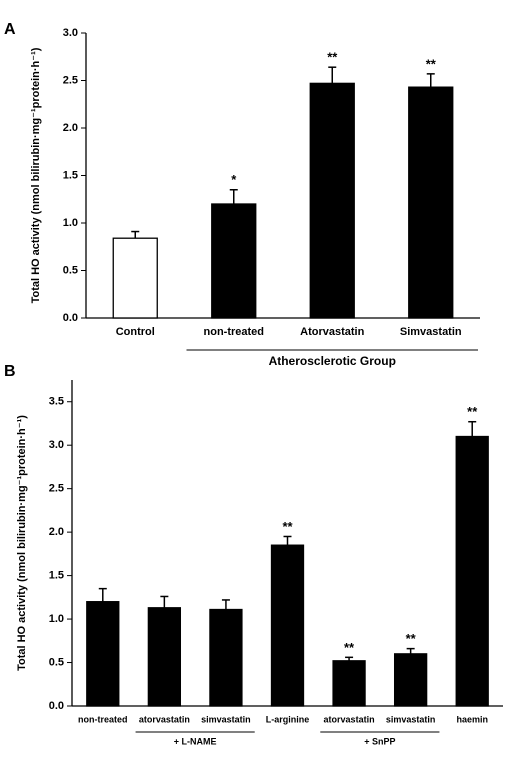  I want to click on x-tick-label: haemin, so click(472, 719).